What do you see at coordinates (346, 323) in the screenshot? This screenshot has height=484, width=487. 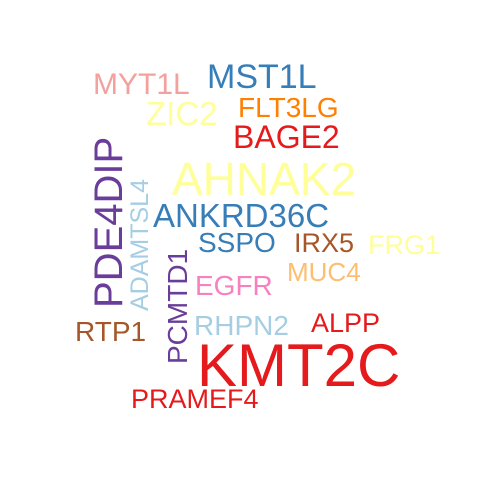 I see `word-alpp: ALPP` at bounding box center [346, 323].